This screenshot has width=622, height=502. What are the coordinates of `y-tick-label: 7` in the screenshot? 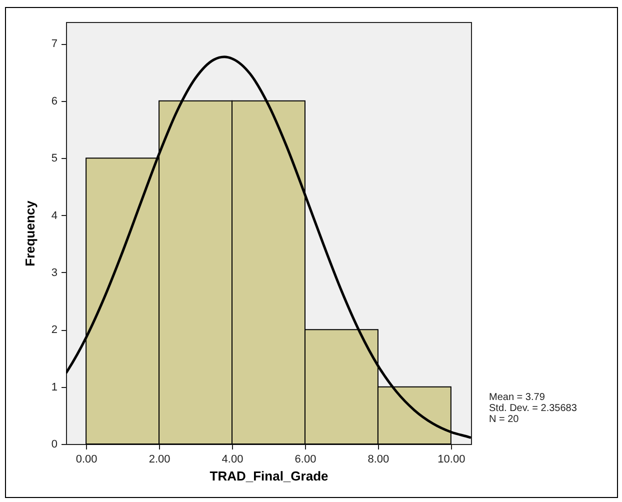 It's located at (54, 44).